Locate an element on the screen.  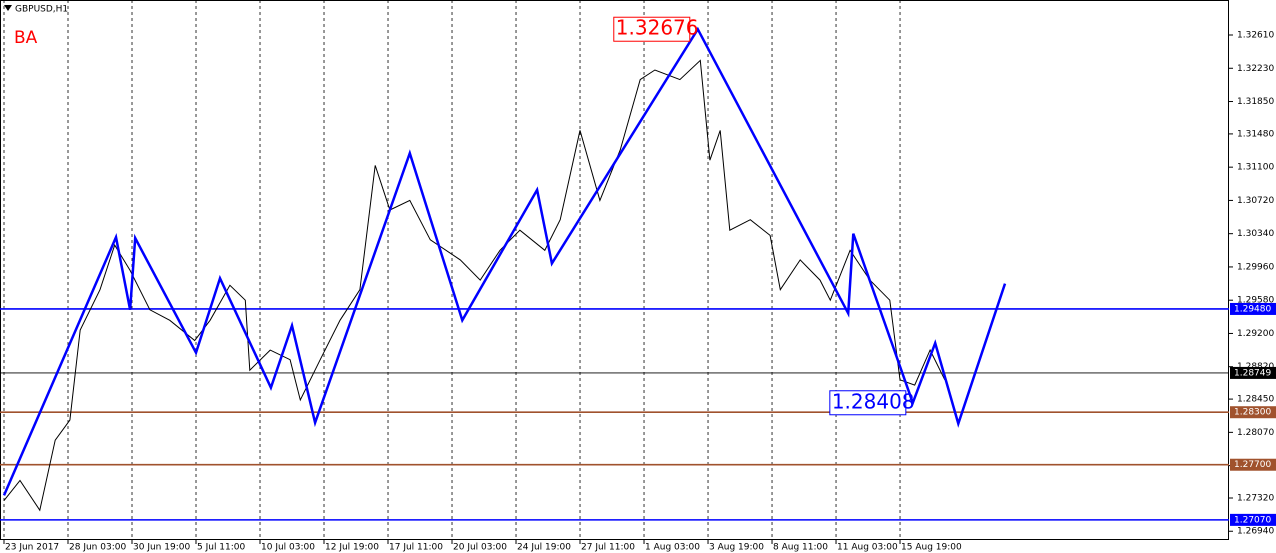
y-tick-label: 1.26940 is located at coordinates (1255, 532).